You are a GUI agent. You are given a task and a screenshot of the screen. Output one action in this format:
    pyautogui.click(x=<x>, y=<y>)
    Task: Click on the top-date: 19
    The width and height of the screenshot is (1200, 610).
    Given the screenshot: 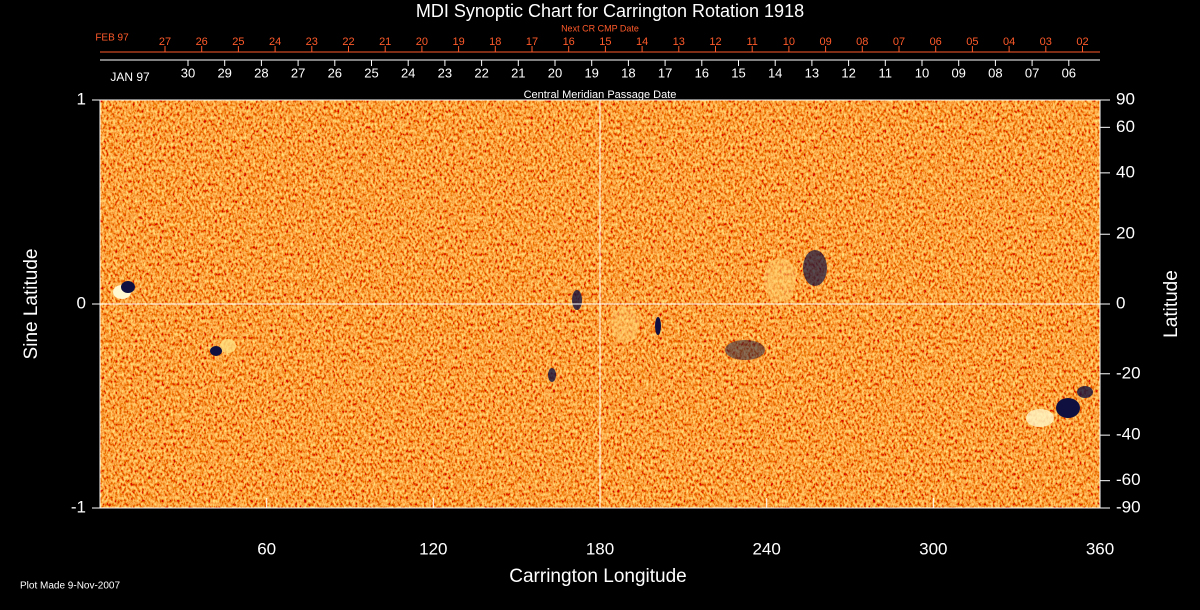 What is the action you would take?
    pyautogui.click(x=458, y=42)
    